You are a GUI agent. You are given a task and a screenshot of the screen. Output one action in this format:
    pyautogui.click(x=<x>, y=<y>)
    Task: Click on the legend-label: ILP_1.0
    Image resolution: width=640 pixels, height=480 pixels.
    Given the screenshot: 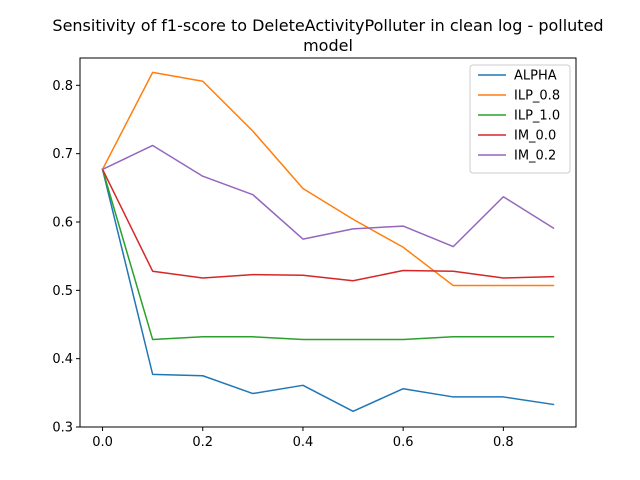 What is the action you would take?
    pyautogui.click(x=537, y=116)
    